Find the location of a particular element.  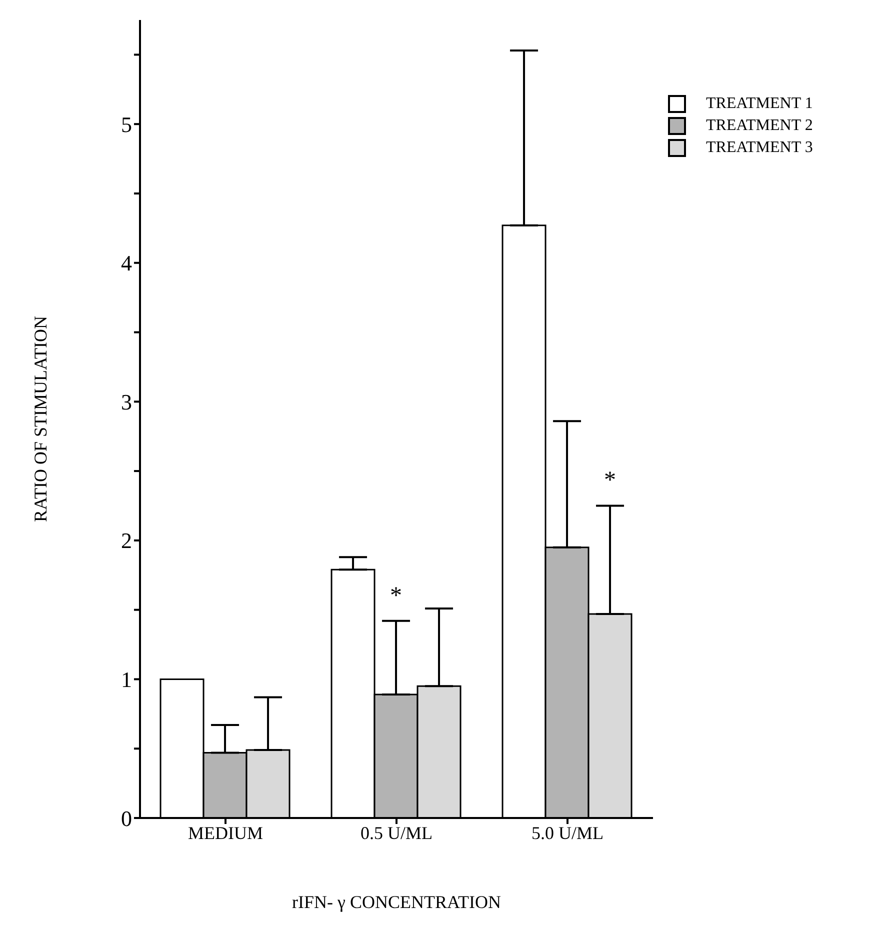

x-tick-label: MEDIUM is located at coordinates (225, 832).